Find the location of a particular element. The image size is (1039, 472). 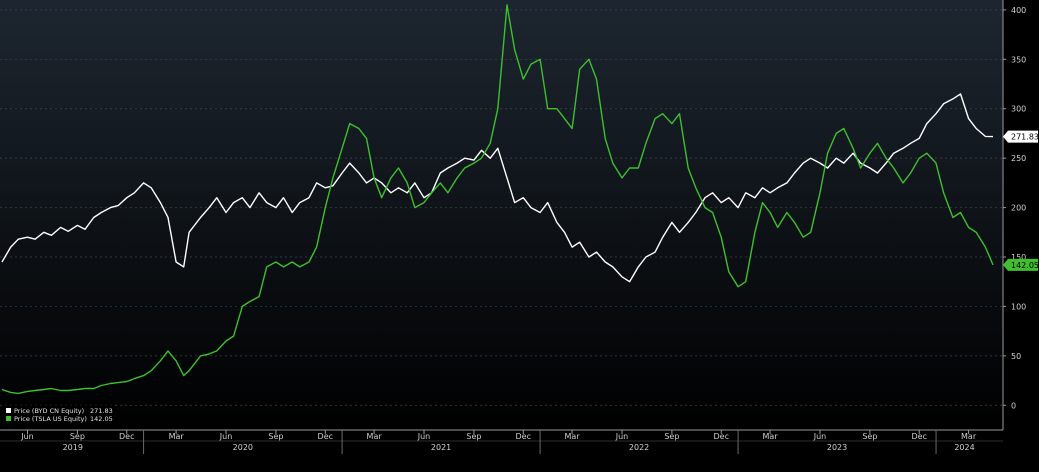

y-tick-label-50: 50 is located at coordinates (1016, 356).